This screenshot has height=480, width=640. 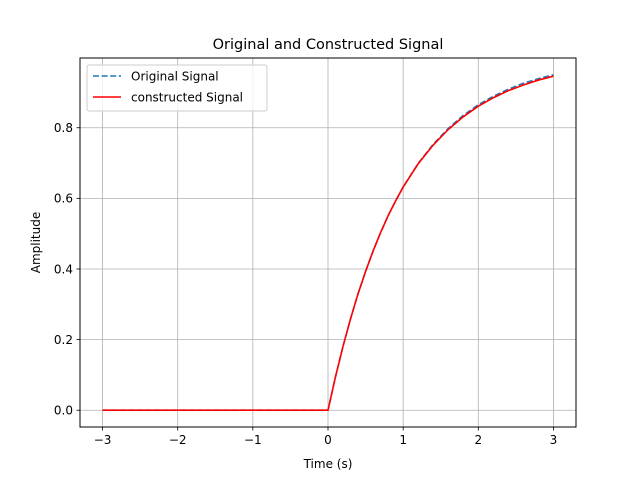 I want to click on y-tick-label: 0.4, so click(x=63, y=269).